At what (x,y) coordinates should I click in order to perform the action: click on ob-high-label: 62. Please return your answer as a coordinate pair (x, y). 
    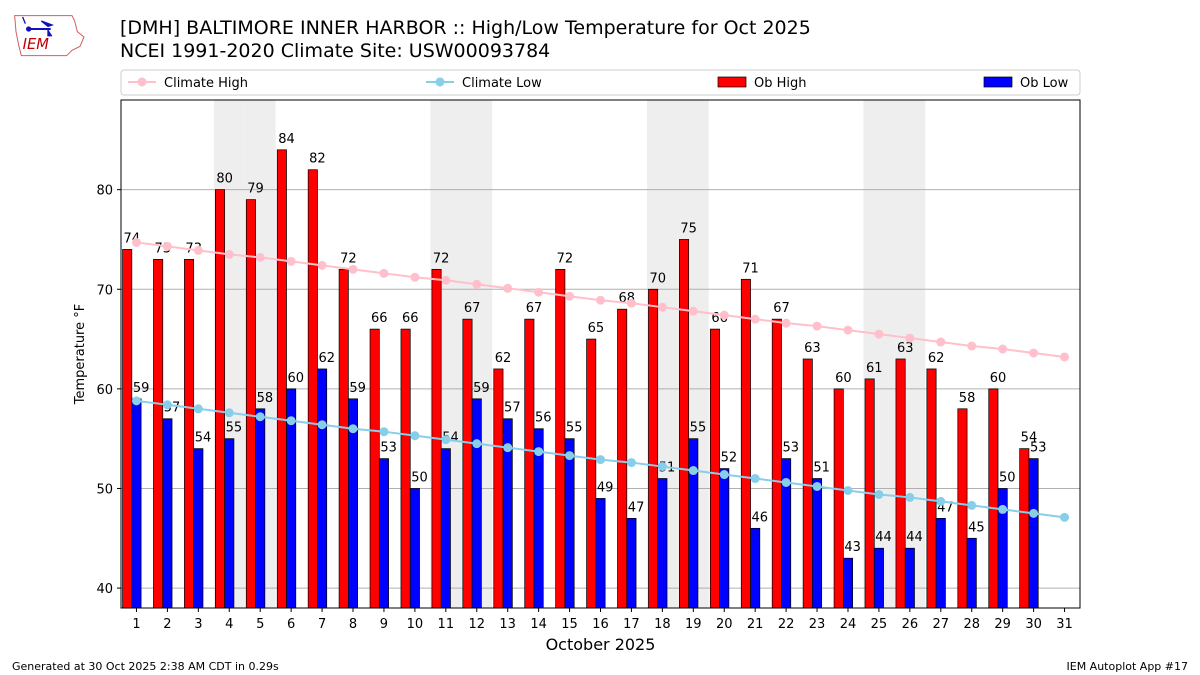
    Looking at the image, I should click on (936, 358).